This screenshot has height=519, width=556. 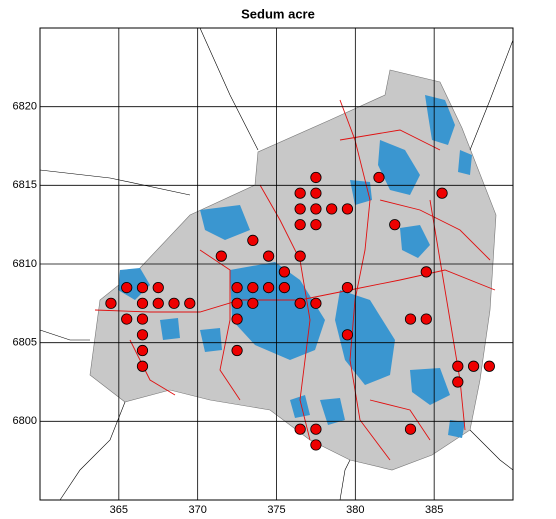 What do you see at coordinates (434, 510) in the screenshot?
I see `x-tick-label: 385` at bounding box center [434, 510].